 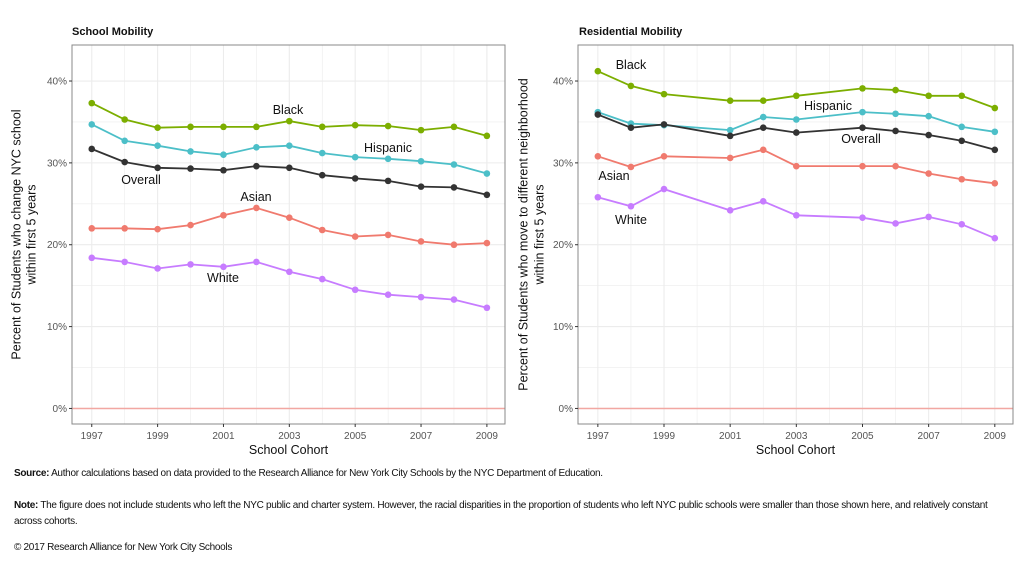 What do you see at coordinates (113, 32) in the screenshot?
I see `chart-title: School Mobility` at bounding box center [113, 32].